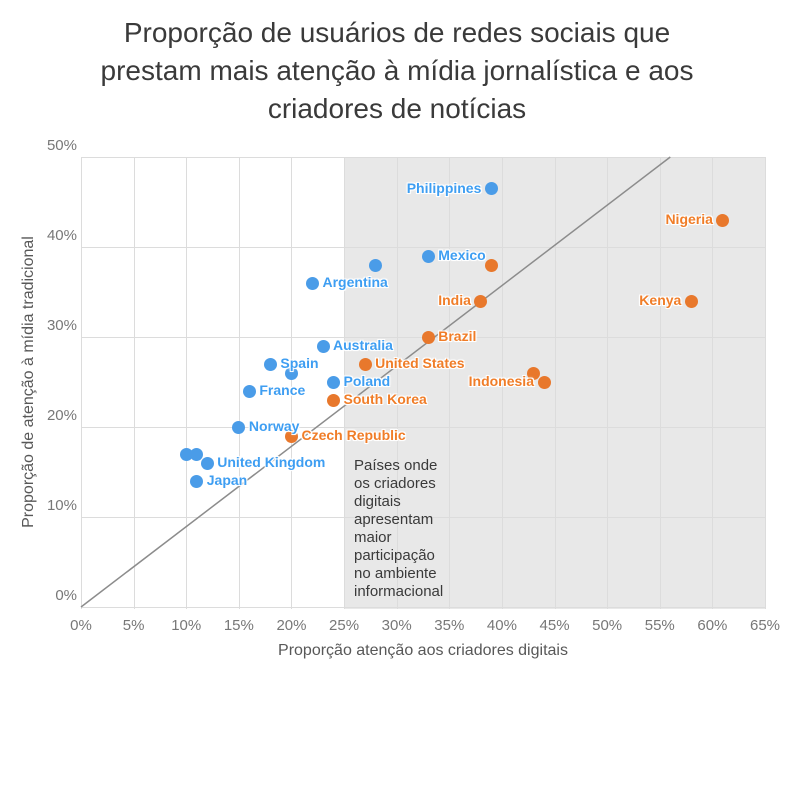 Image resolution: width=794 pixels, height=785 pixels. What do you see at coordinates (491, 188) in the screenshot?
I see `data-point-philippines` at bounding box center [491, 188].